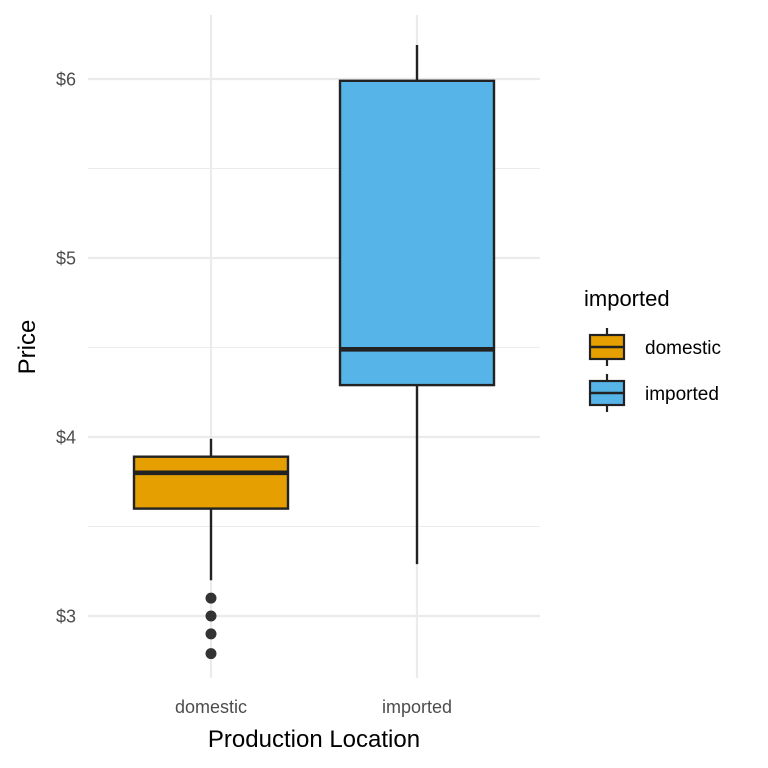 This screenshot has height=768, width=768. I want to click on legend-label: domestic, so click(683, 348).